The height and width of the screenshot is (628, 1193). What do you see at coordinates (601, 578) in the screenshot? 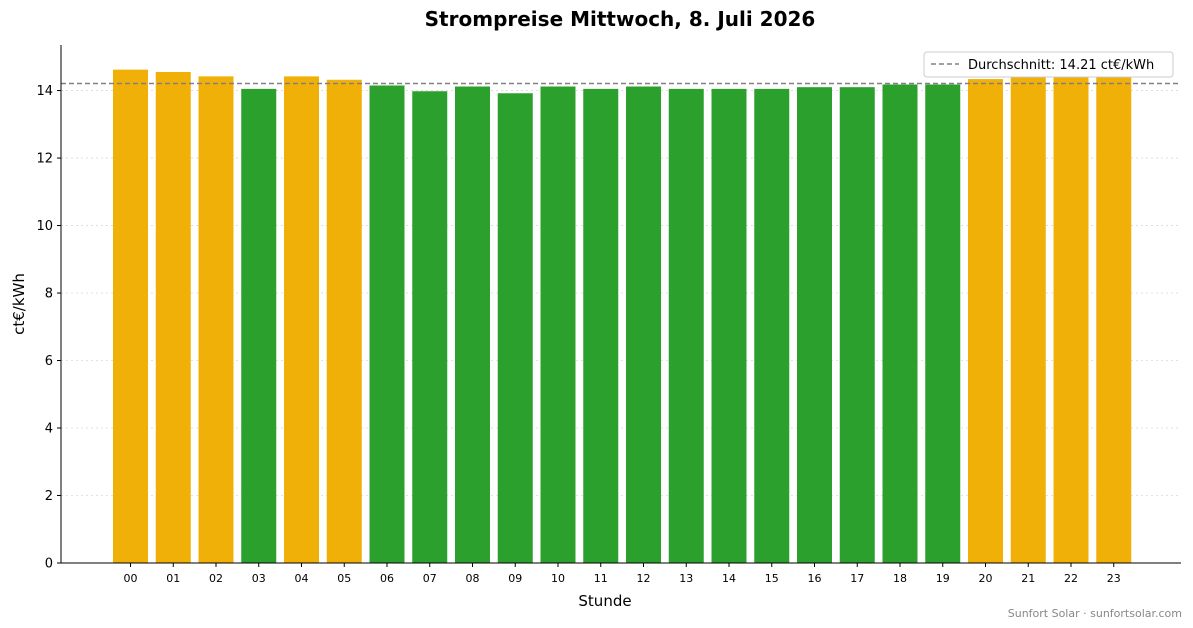
I see `x-tick-label: 11` at bounding box center [601, 578].